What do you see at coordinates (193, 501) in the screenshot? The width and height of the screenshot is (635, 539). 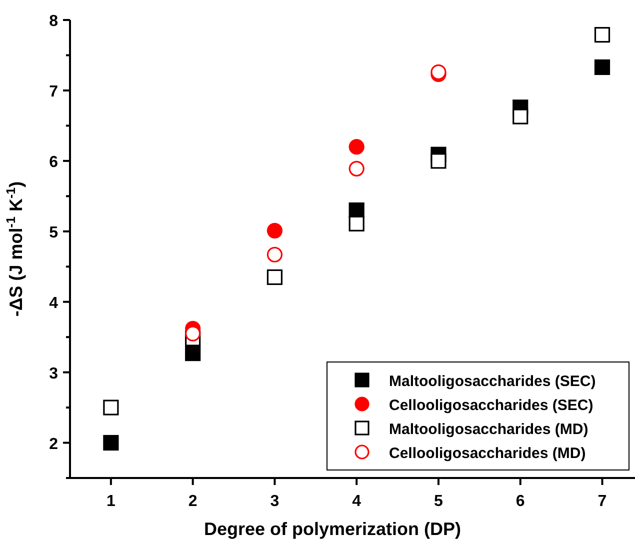 I see `x-tick-label: 2` at bounding box center [193, 501].